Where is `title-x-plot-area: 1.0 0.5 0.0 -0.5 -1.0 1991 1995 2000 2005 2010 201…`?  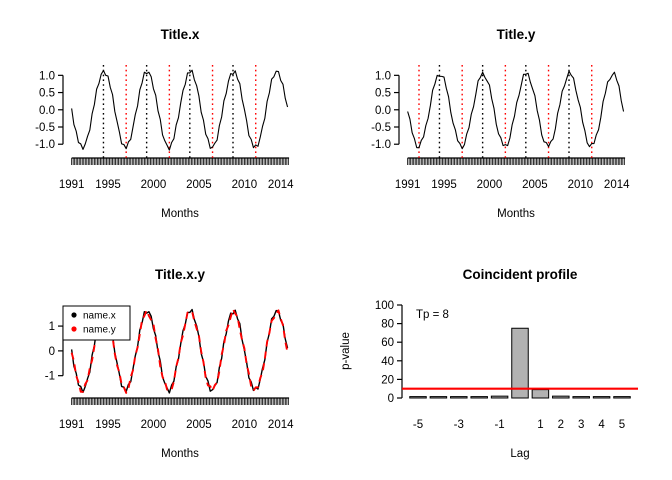
title-x-plot-area: 1.0 0.5 0.0 -0.5 -1.0 1991 1995 2000 2005 2010 201… is located at coordinates (164, 128).